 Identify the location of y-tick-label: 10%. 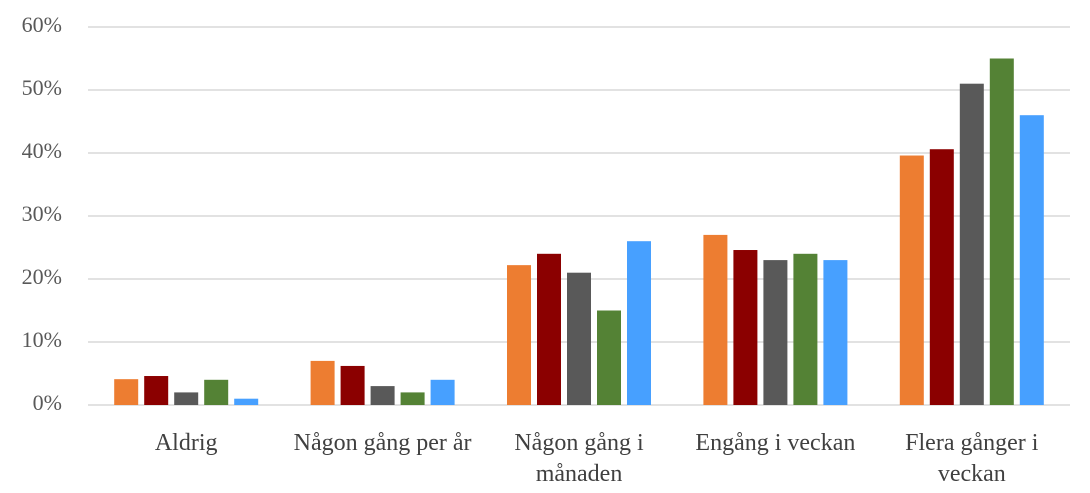
(42, 339).